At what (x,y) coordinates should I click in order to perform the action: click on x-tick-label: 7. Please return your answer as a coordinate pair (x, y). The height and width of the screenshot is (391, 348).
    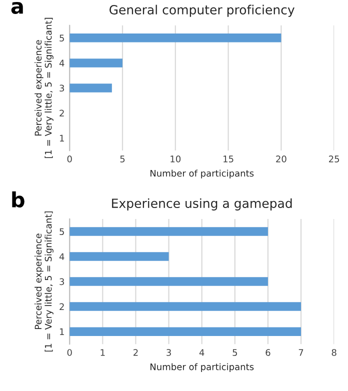
    Looking at the image, I should click on (301, 352).